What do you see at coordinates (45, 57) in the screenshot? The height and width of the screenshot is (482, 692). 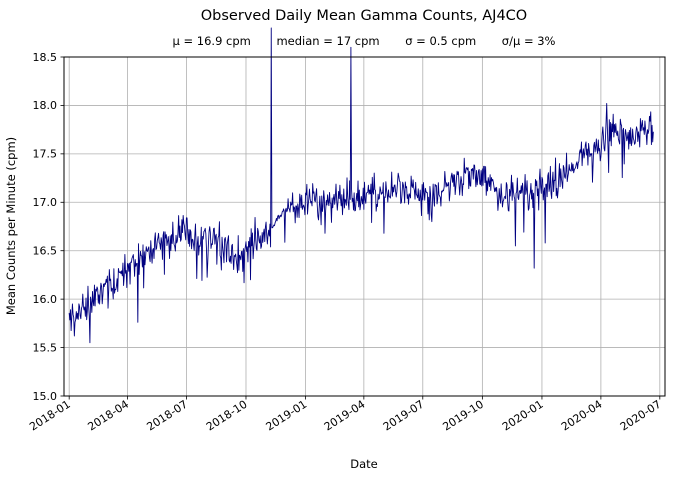 I see `y-tick-label: 18.5` at bounding box center [45, 57].